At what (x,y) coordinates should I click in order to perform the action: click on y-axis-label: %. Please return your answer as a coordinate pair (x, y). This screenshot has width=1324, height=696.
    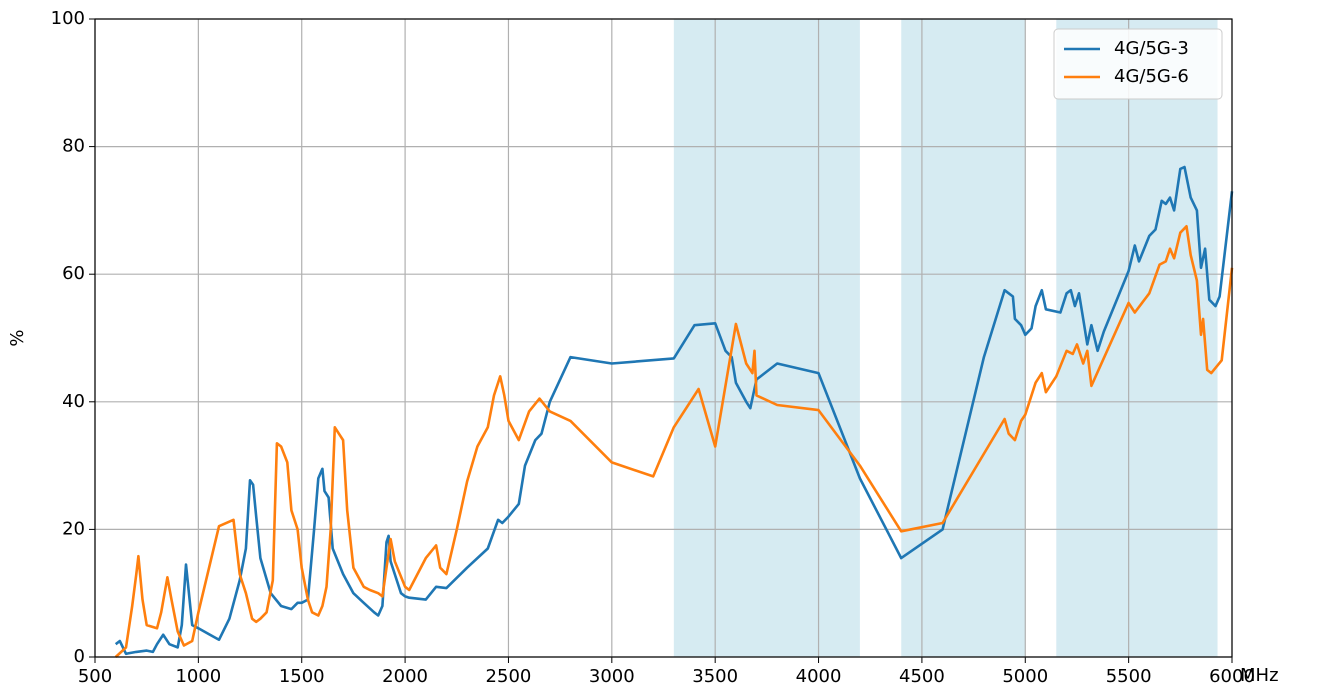
    Looking at the image, I should click on (17, 337).